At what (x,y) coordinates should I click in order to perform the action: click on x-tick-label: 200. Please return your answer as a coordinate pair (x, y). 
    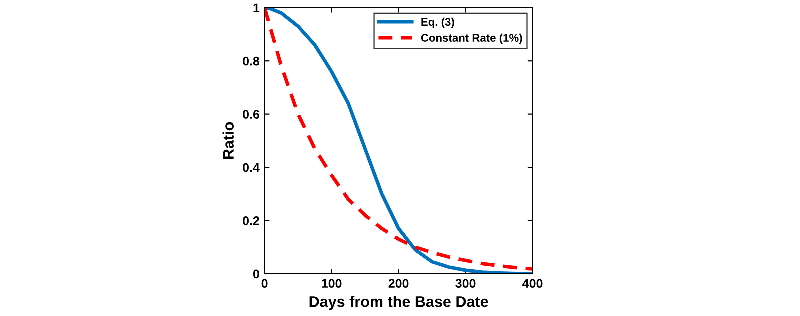
    Looking at the image, I should click on (398, 283).